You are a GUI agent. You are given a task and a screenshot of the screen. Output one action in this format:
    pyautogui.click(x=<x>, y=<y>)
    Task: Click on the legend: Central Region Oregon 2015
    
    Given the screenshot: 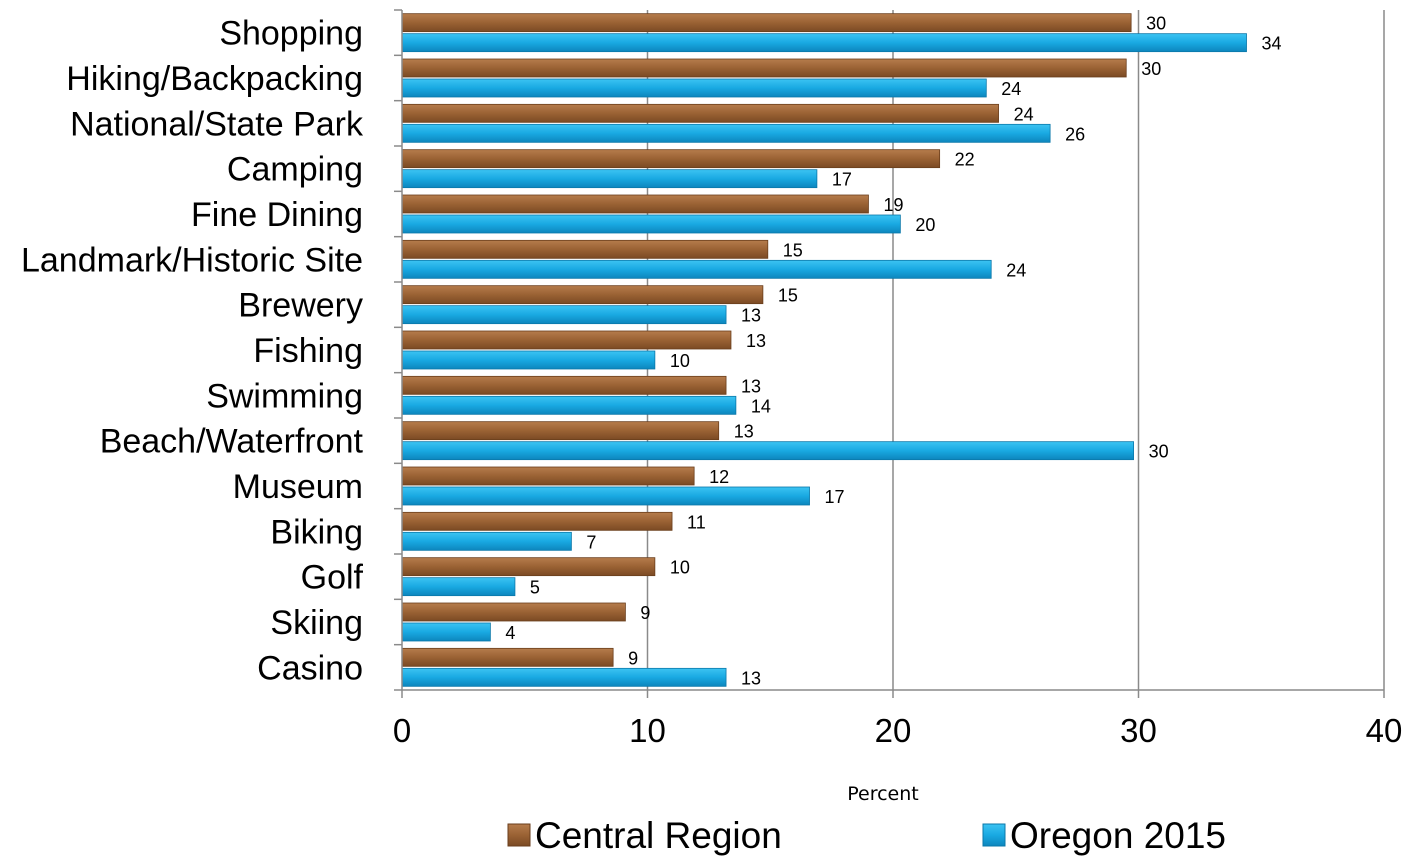 What is the action you would take?
    pyautogui.click(x=866, y=835)
    